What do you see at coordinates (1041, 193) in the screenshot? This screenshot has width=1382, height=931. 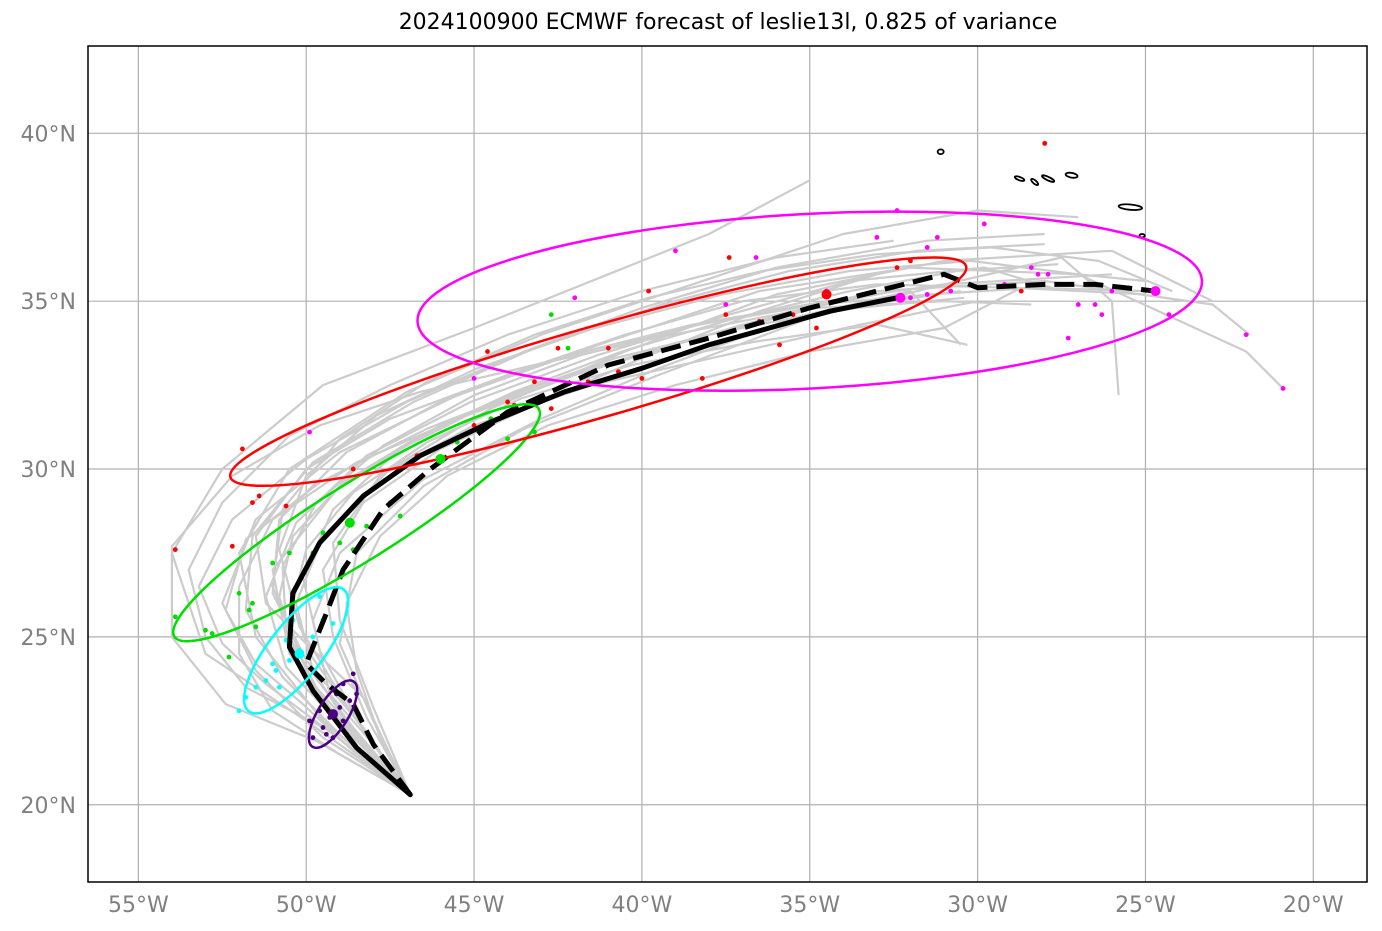 I see `azores-islands` at bounding box center [1041, 193].